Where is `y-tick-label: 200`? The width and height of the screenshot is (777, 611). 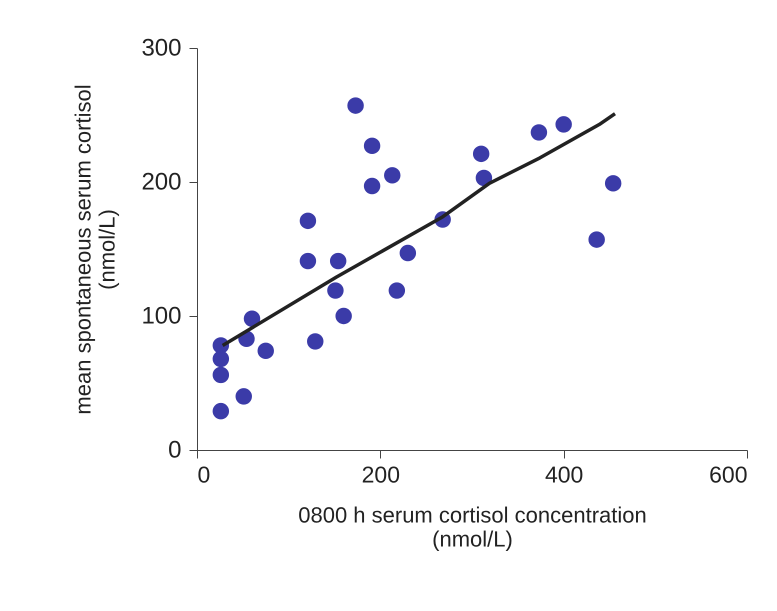 y-tick-label: 200 is located at coordinates (161, 182).